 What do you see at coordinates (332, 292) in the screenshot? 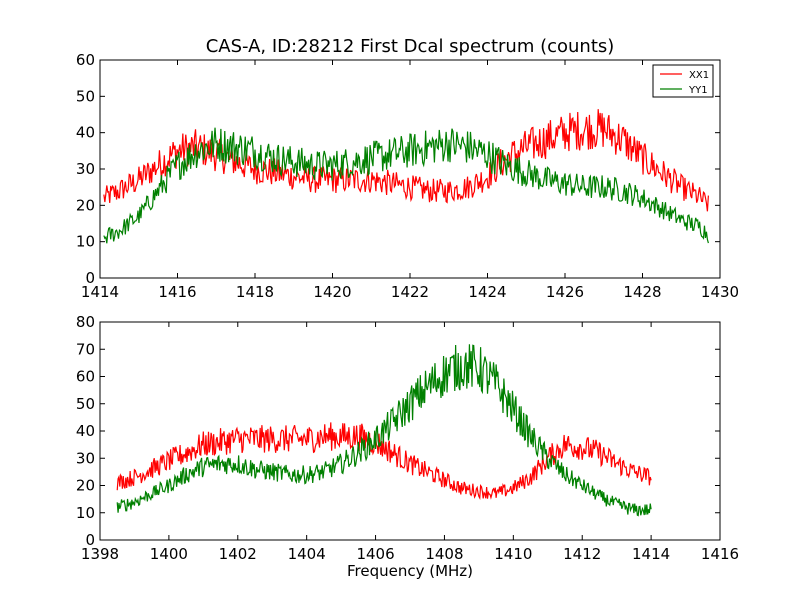
I see `x-tick-label: 1420` at bounding box center [332, 292].